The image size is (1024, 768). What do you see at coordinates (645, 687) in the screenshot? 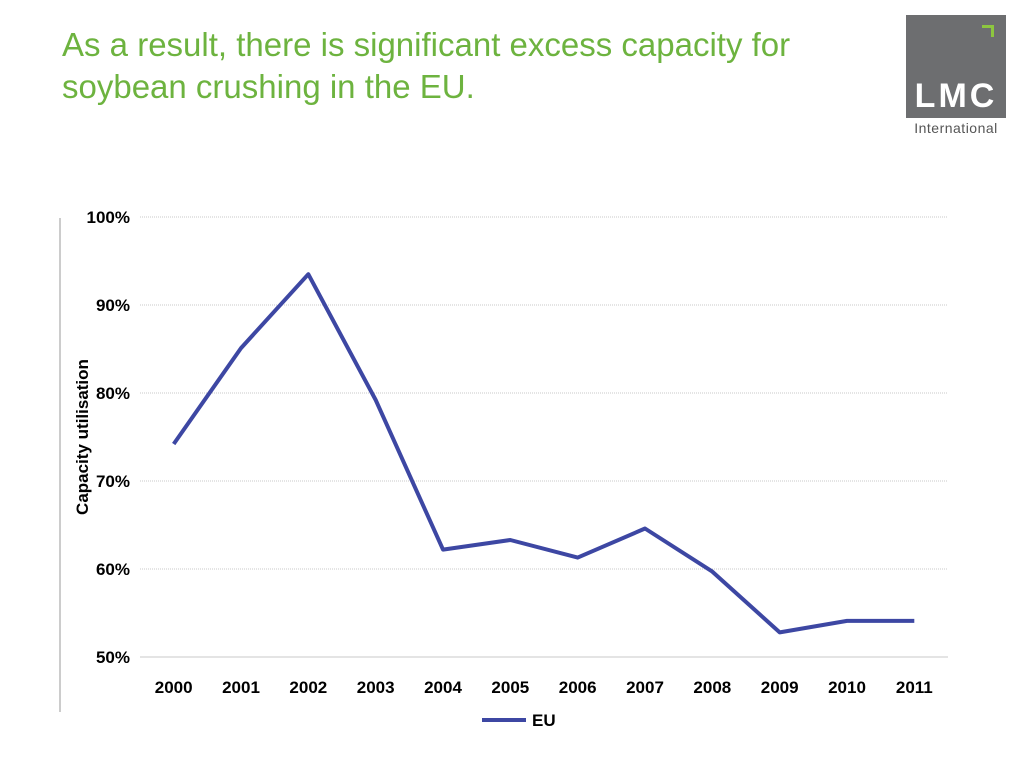
I see `x-tick-label: 2007` at bounding box center [645, 687].